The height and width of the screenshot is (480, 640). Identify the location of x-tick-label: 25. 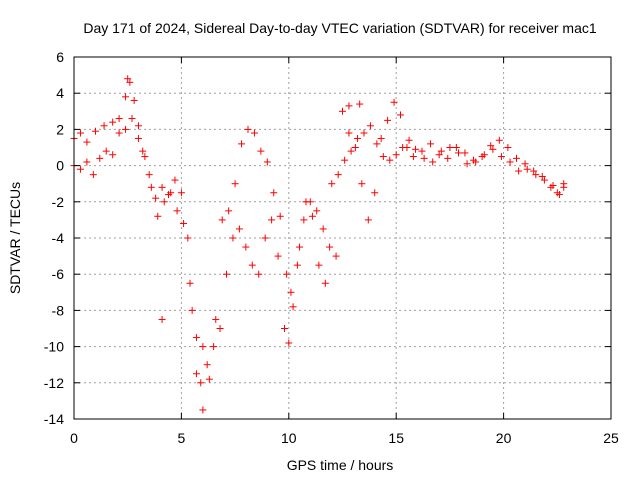
(611, 438).